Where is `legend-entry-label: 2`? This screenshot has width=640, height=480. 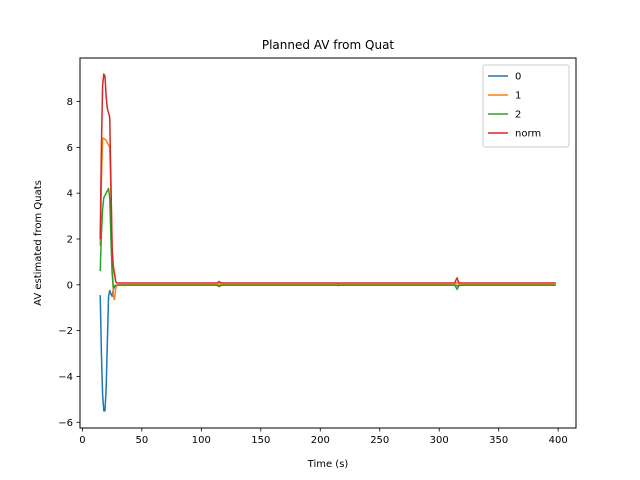
legend-entry-label: 2 is located at coordinates (518, 115).